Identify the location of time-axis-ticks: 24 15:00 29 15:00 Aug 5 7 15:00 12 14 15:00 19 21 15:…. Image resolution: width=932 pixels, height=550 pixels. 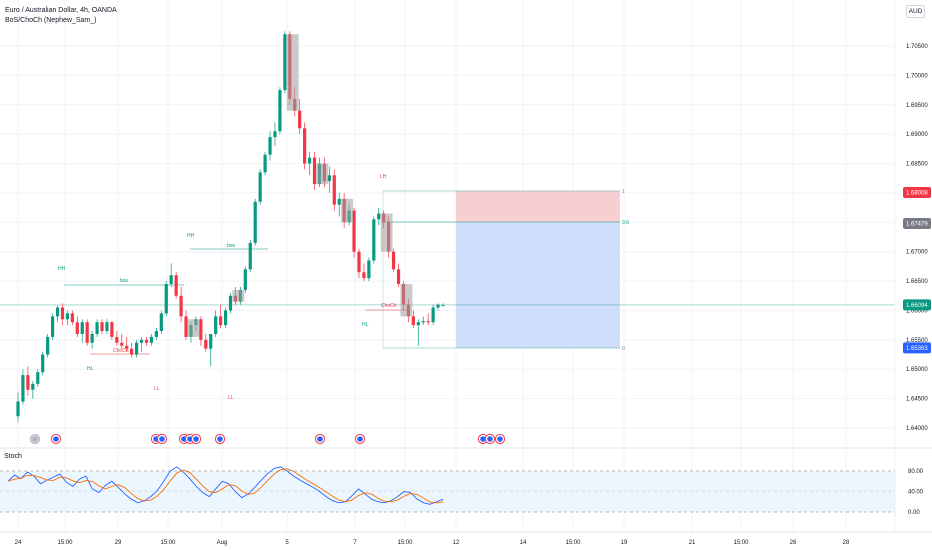
(432, 543).